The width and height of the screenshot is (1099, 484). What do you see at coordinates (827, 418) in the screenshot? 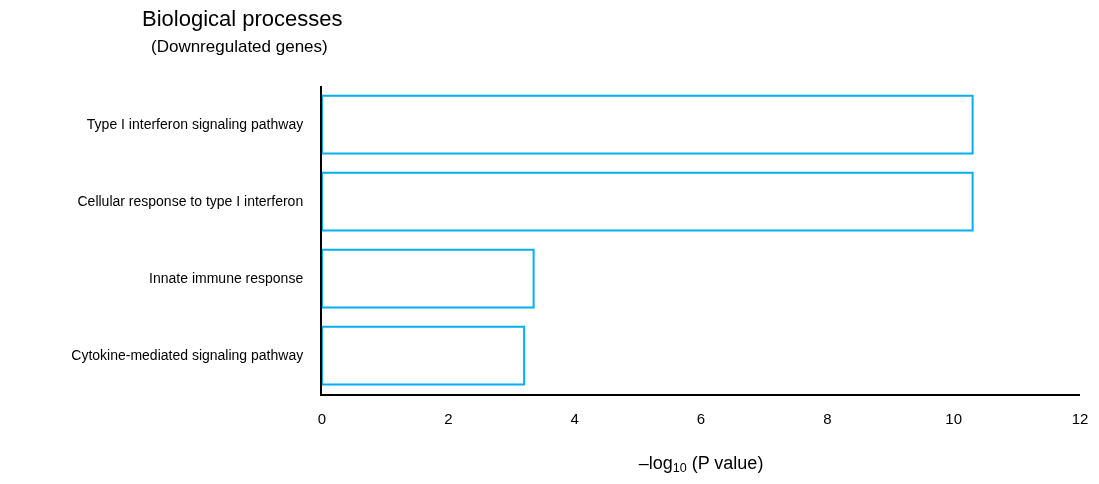
I see `x-tick-label: 8` at bounding box center [827, 418].